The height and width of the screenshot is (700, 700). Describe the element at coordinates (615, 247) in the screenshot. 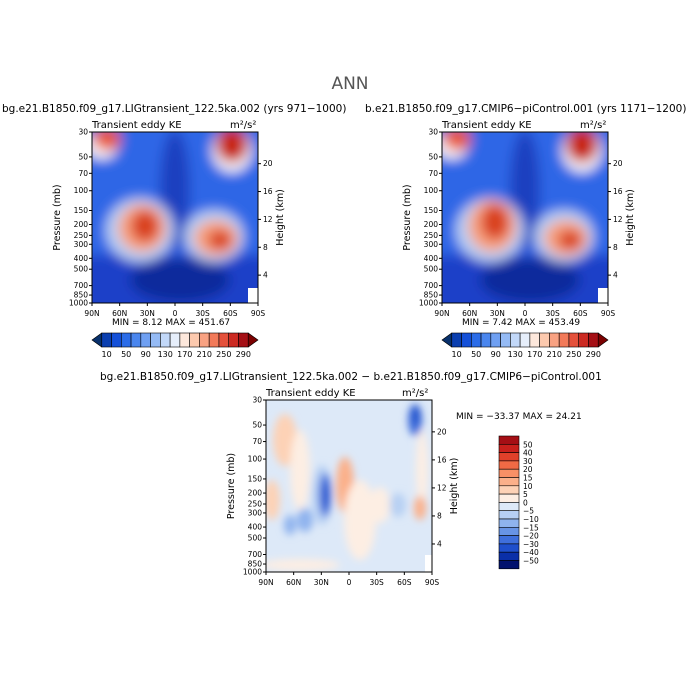

I see `right-y2-tick-label: 8` at that location.